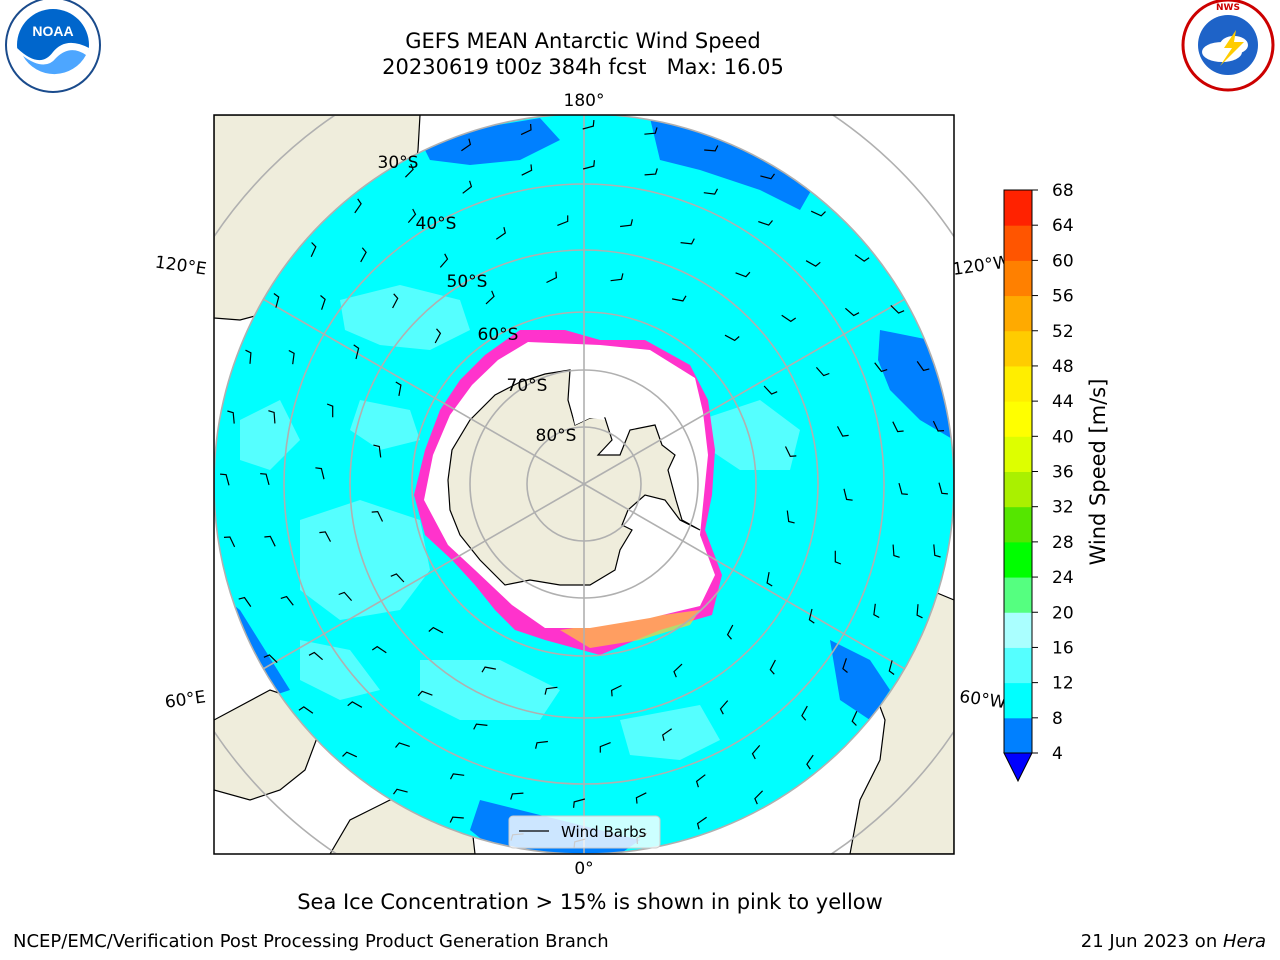 The image size is (1280, 960). I want to click on colorbar-tick-label: 4, so click(1057, 754).